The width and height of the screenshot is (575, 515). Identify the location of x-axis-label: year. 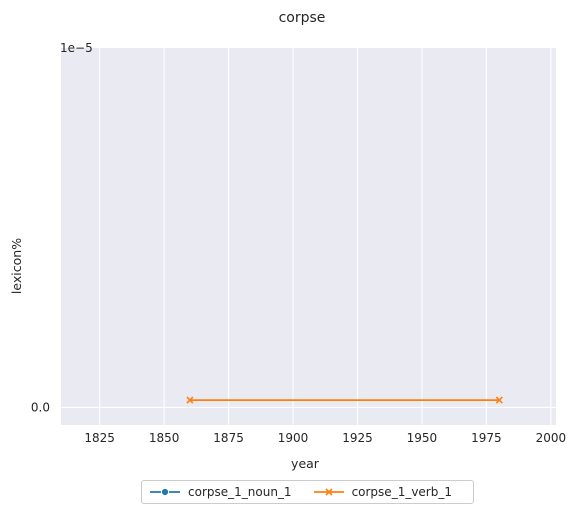
(305, 463).